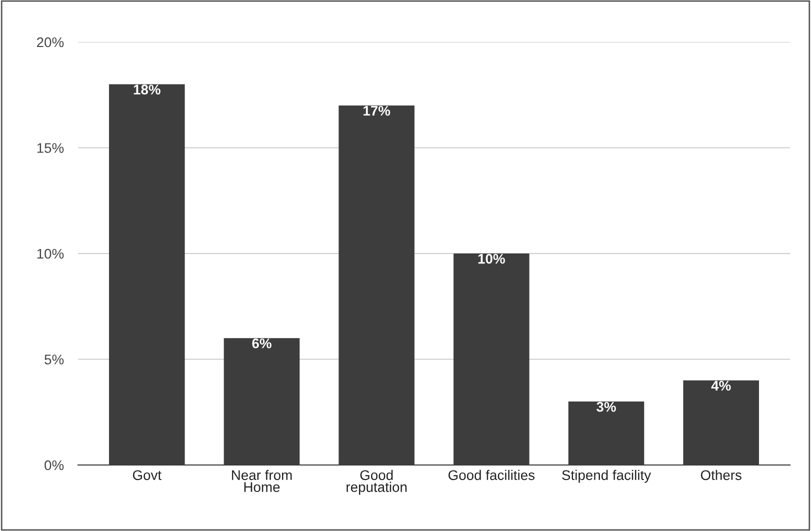 The width and height of the screenshot is (811, 531). I want to click on y-tick-label: 10%, so click(50, 253).